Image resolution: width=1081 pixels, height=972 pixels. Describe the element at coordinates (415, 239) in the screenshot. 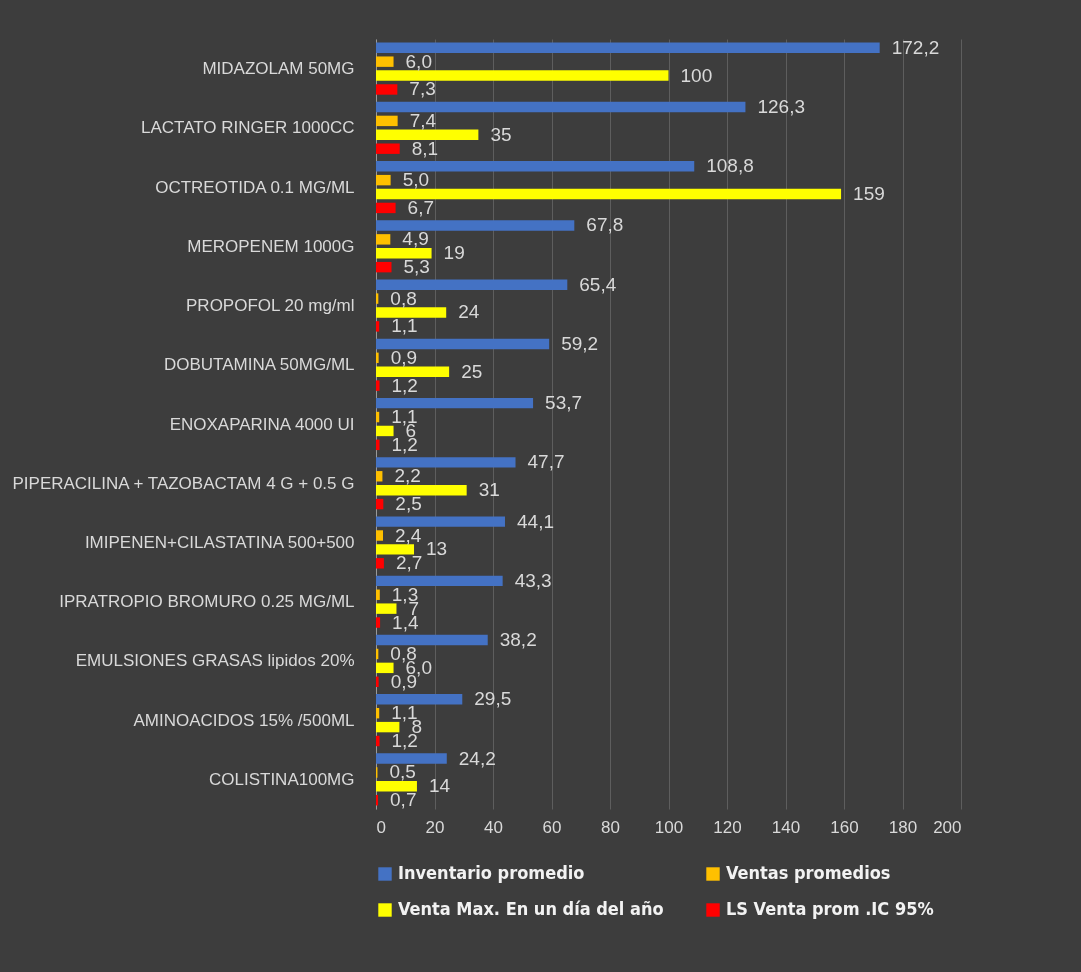

I see `data-label: 4,9` at that location.